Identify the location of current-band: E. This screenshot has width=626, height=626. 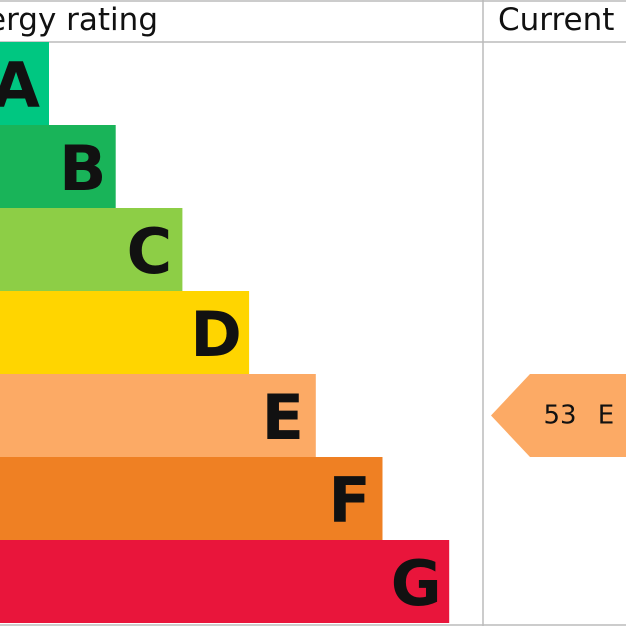
(606, 416).